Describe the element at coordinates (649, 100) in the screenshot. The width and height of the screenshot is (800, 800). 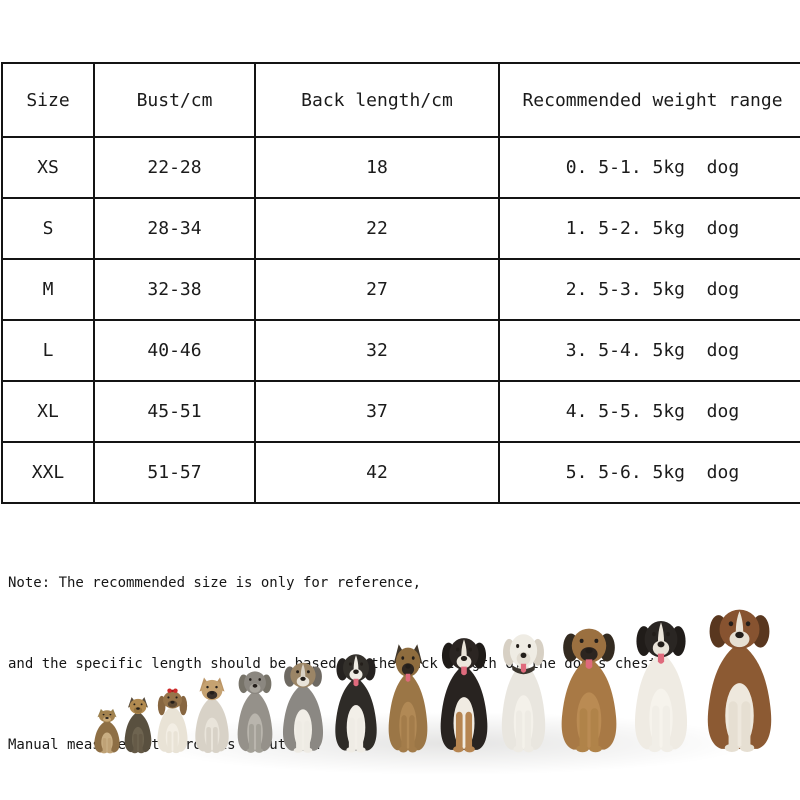
I see `header-weight-range: Recommended weight range` at that location.